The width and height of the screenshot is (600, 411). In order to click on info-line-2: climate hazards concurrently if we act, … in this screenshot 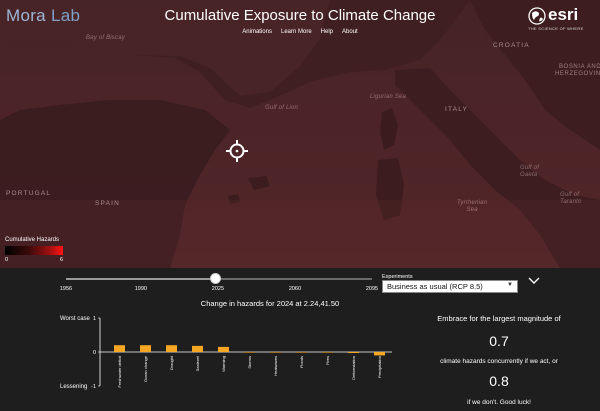, I will do `click(499, 361)`.